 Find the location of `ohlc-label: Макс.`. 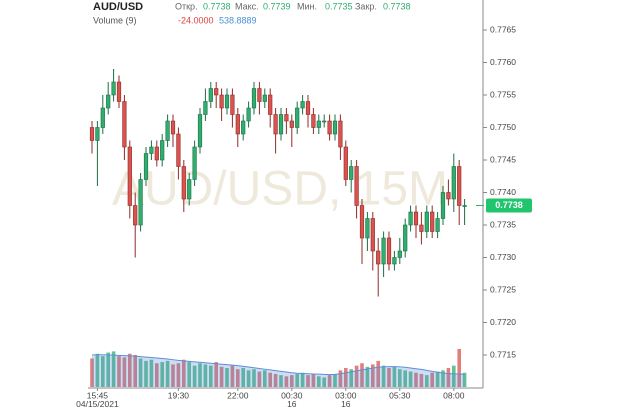

ohlc-label: Макс. is located at coordinates (247, 6).